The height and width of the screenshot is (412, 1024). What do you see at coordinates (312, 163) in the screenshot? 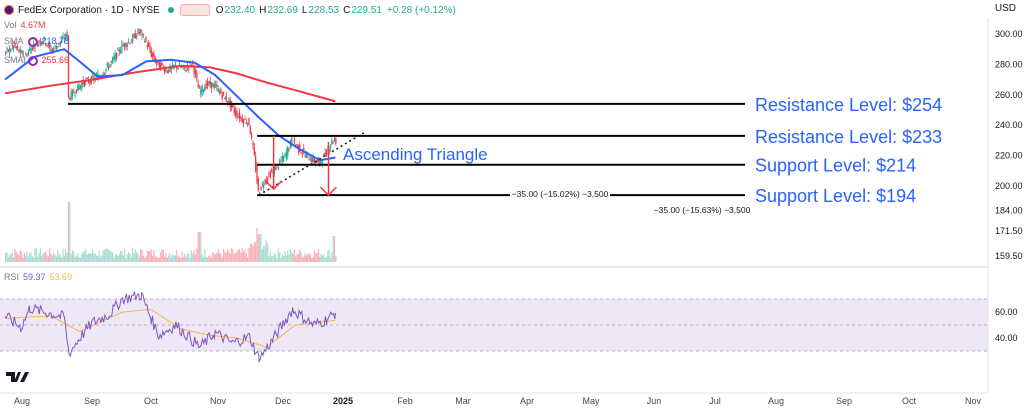
I see `triangle-trendline` at bounding box center [312, 163].